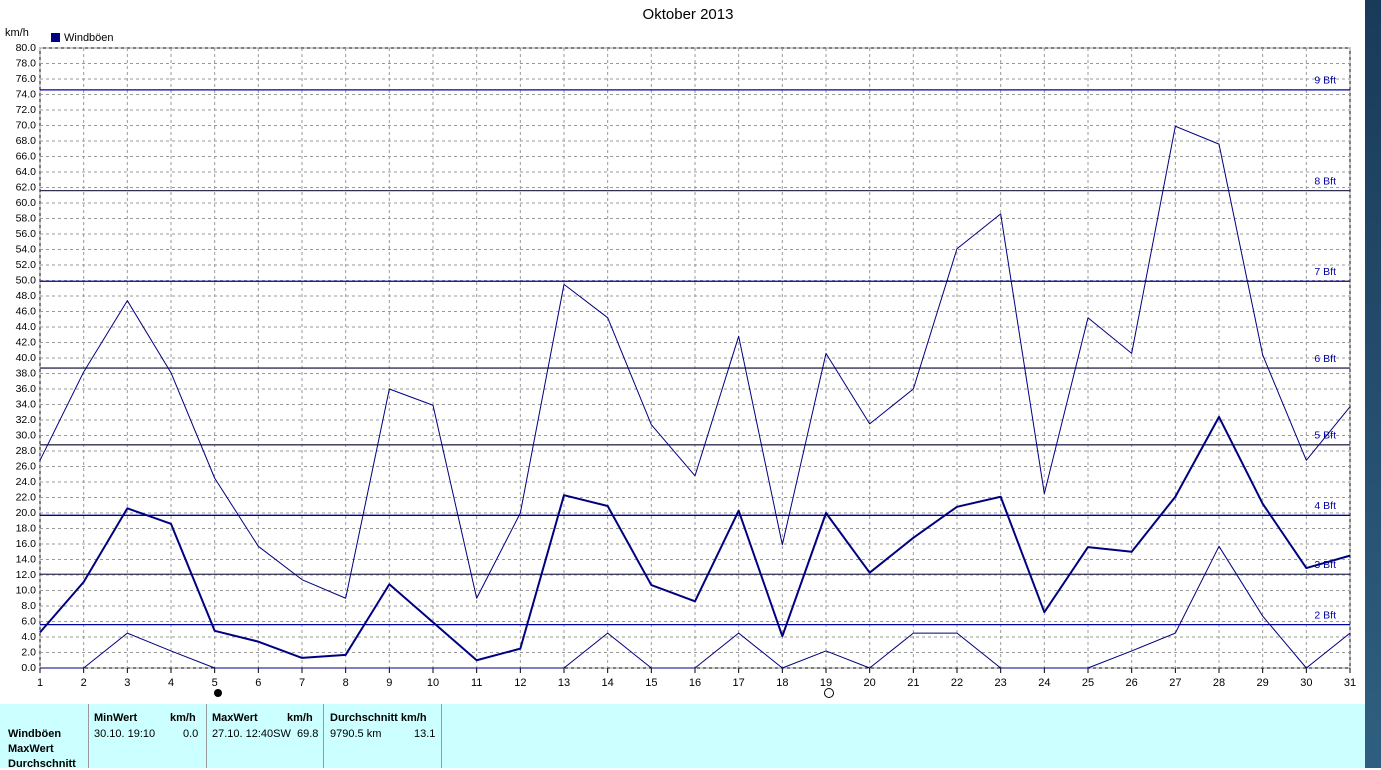  What do you see at coordinates (608, 683) in the screenshot?
I see `x-tick-label: 14` at bounding box center [608, 683].